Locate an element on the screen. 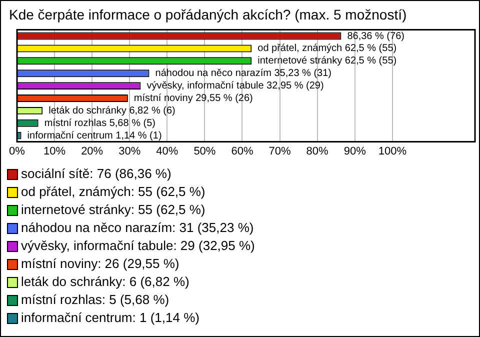 The image size is (480, 337). x-tick-label: 100% is located at coordinates (392, 151).